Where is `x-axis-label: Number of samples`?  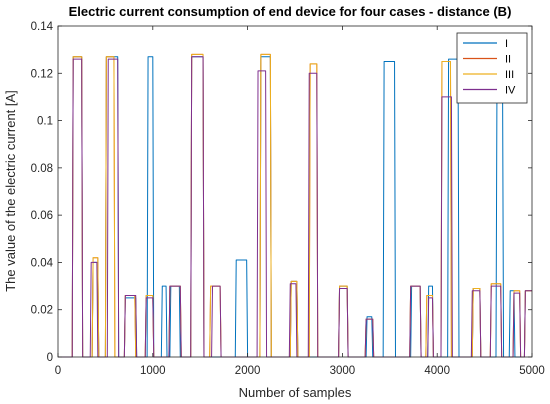 x-axis-label: Number of samples is located at coordinates (295, 392).